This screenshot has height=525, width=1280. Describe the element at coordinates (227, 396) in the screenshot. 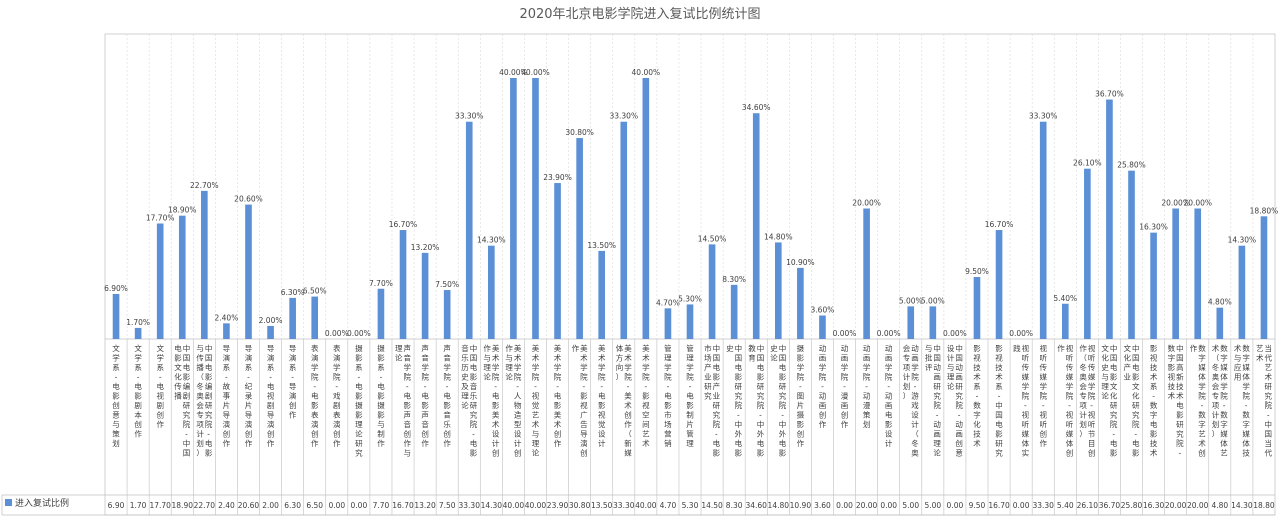

I see `category-label: 导演系-故事片导演创作` at that location.